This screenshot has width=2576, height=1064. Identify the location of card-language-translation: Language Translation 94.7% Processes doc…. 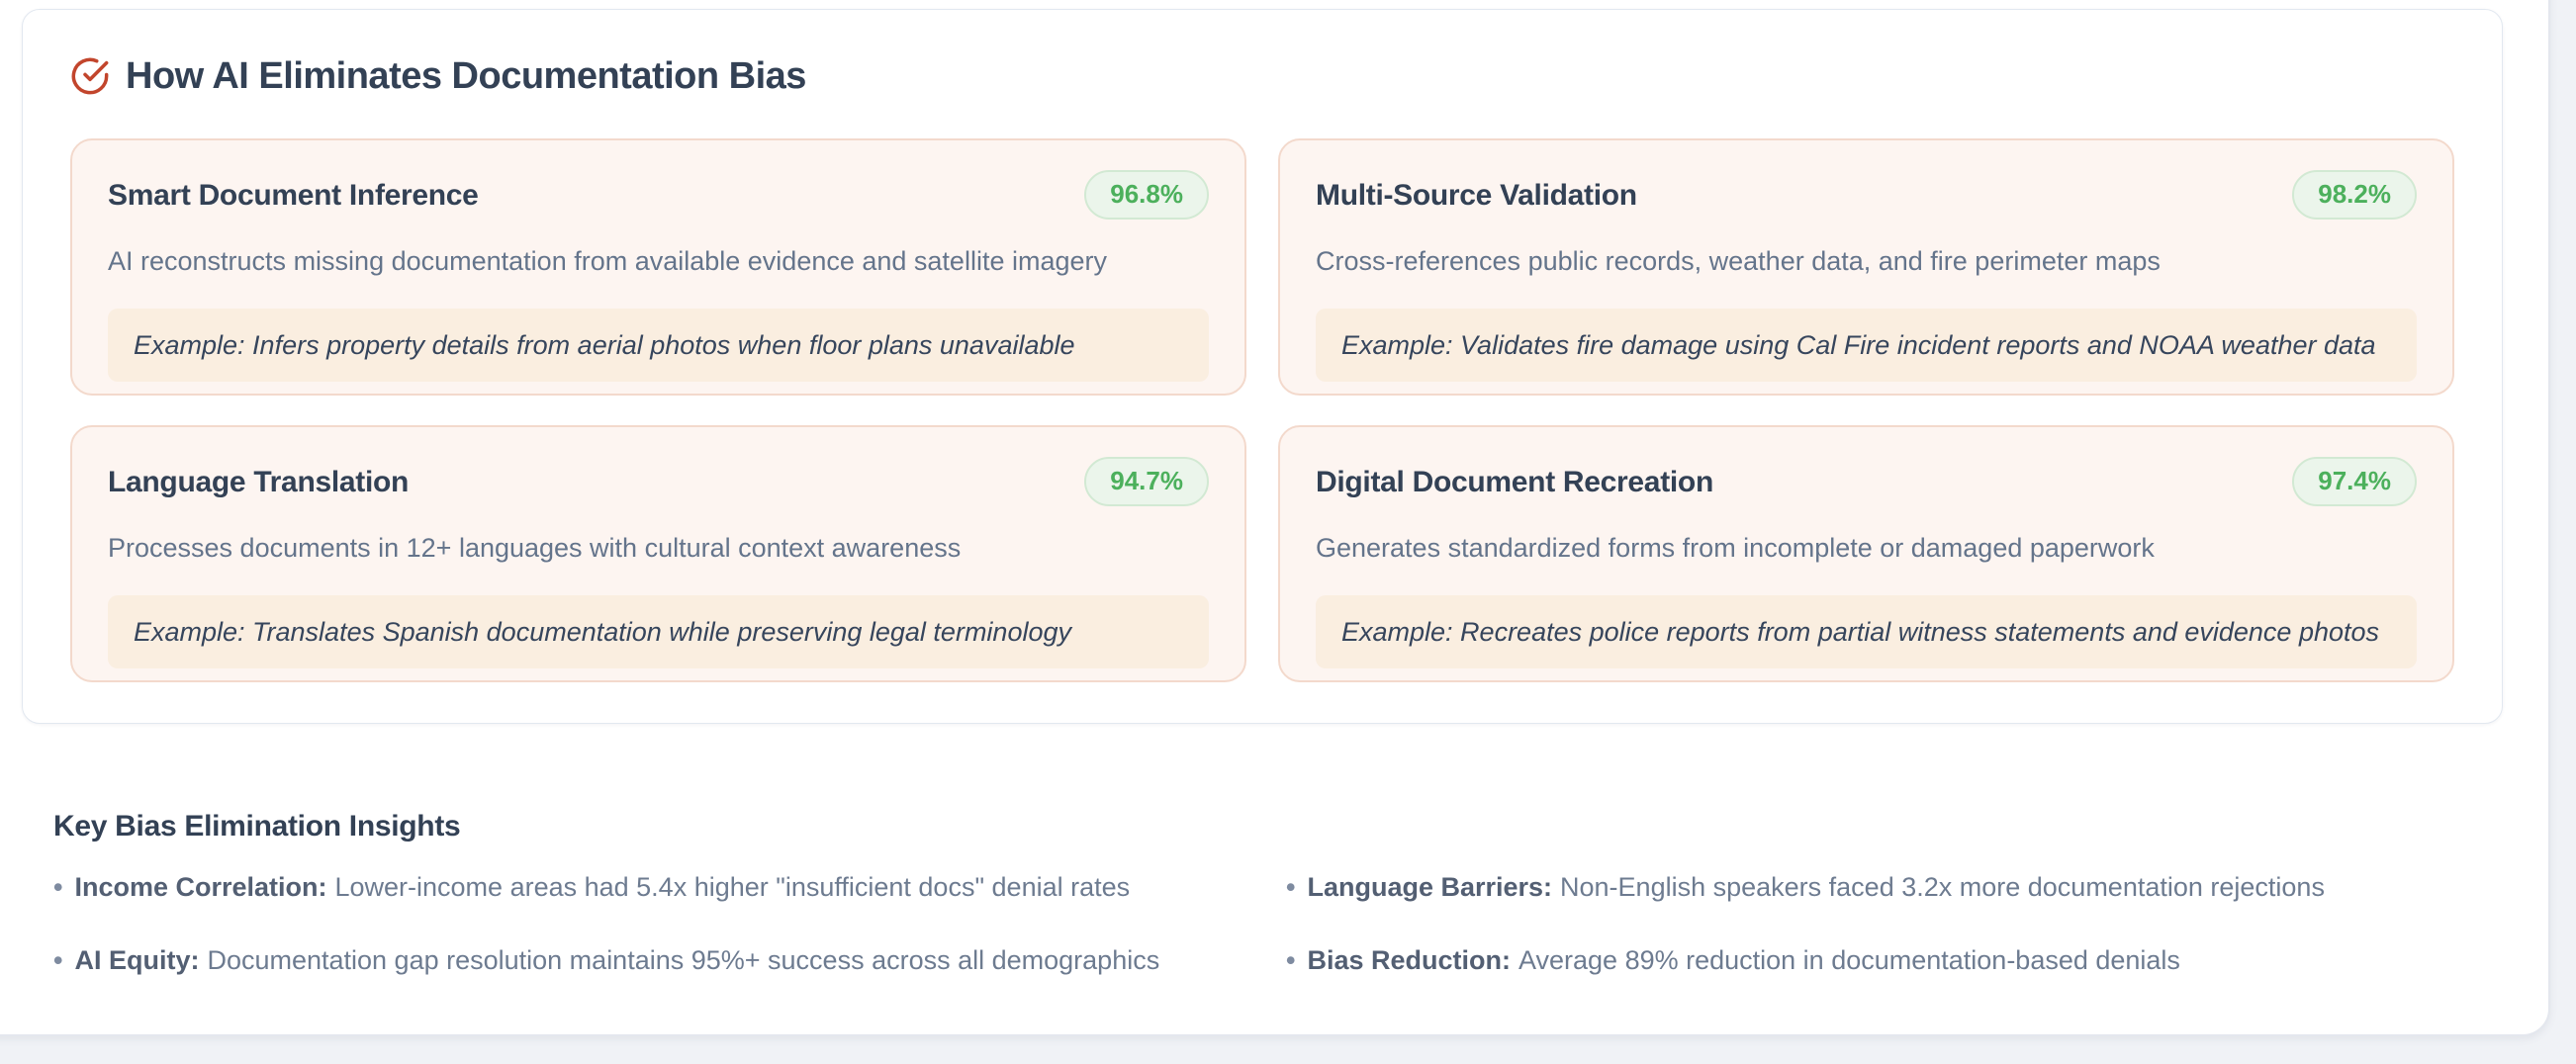
(658, 553).